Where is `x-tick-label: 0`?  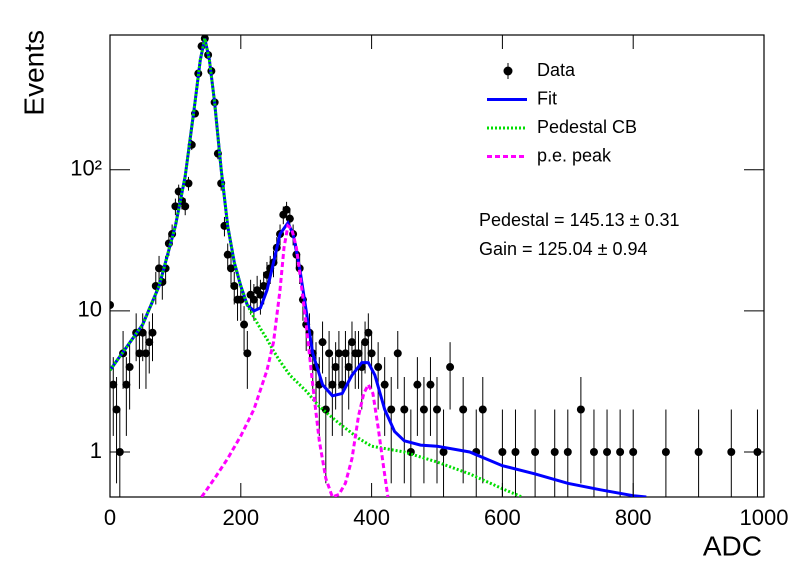
x-tick-label: 0 is located at coordinates (110, 517).